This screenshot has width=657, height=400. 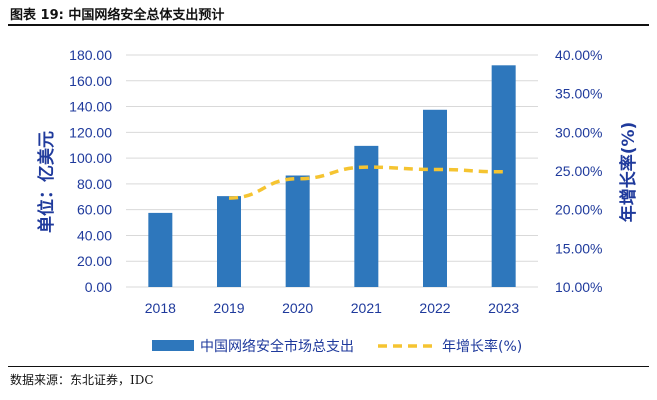 What do you see at coordinates (328, 366) in the screenshot?
I see `bottom-rule` at bounding box center [328, 366].